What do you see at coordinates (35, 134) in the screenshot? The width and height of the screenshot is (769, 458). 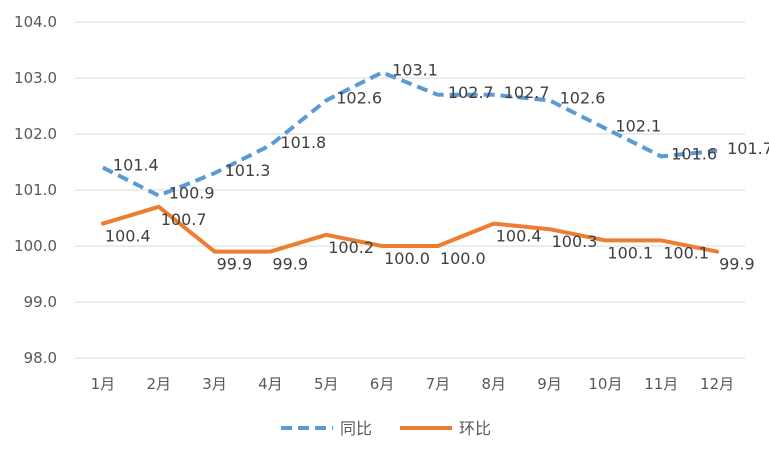 I see `y-tick-label: 102.0` at bounding box center [35, 134].